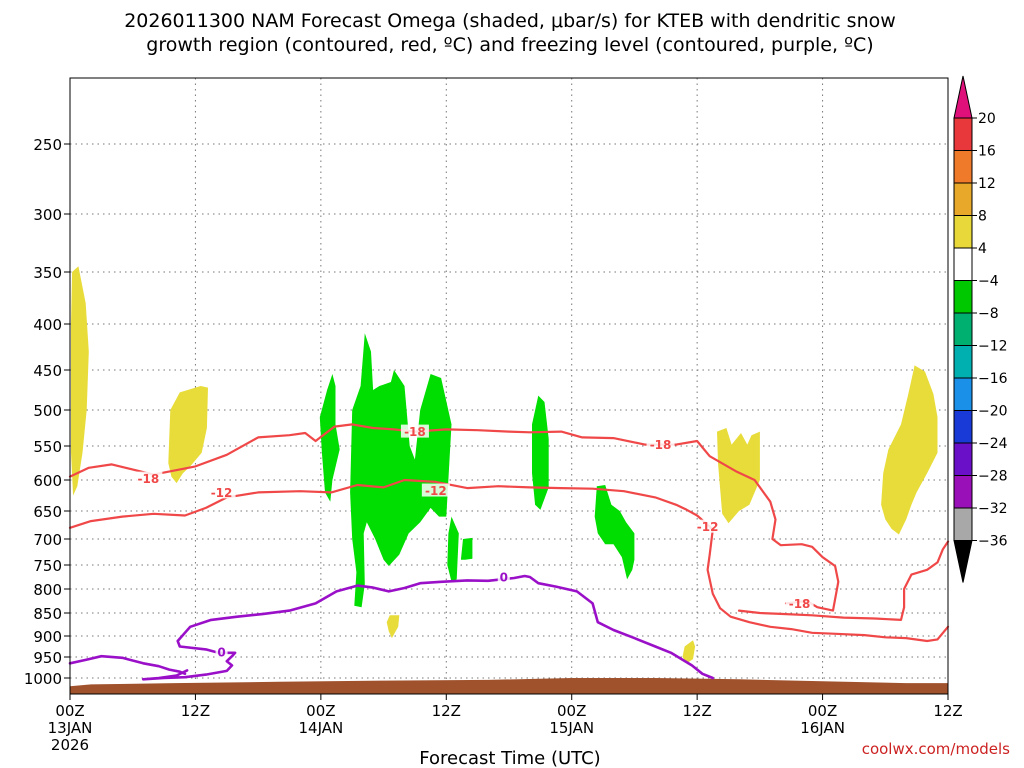  Describe the element at coordinates (43, 679) in the screenshot. I see `y-tick-label: 1000` at that location.